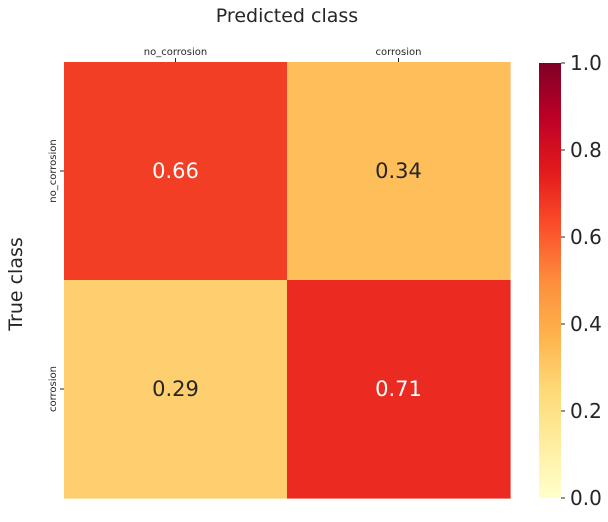 This screenshot has width=608, height=522. I want to click on cell-value-label: 0.66, so click(175, 171).